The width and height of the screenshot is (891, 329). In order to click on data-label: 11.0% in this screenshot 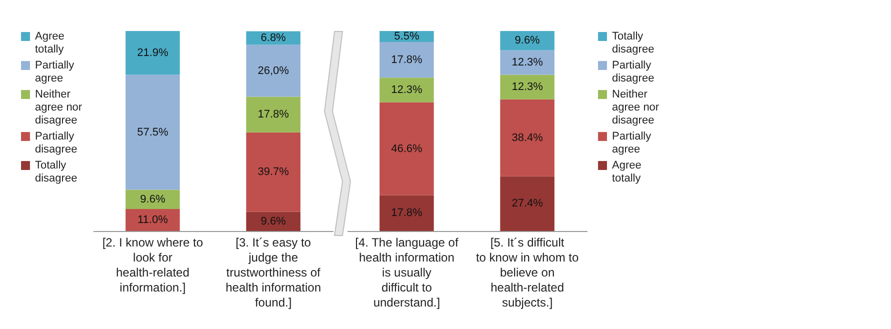, I will do `click(153, 220)`.